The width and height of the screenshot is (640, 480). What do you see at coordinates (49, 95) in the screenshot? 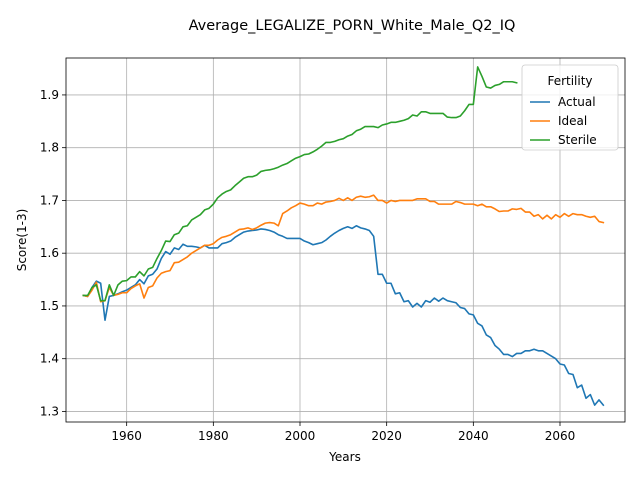
I see `y-tick-label: 1.9` at bounding box center [49, 95].